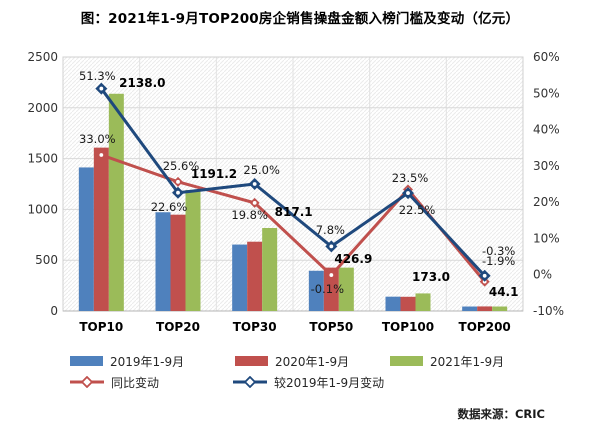 This screenshot has width=600, height=441. What do you see at coordinates (353, 259) in the screenshot?
I see `bar-value-label: 426.9` at bounding box center [353, 259].